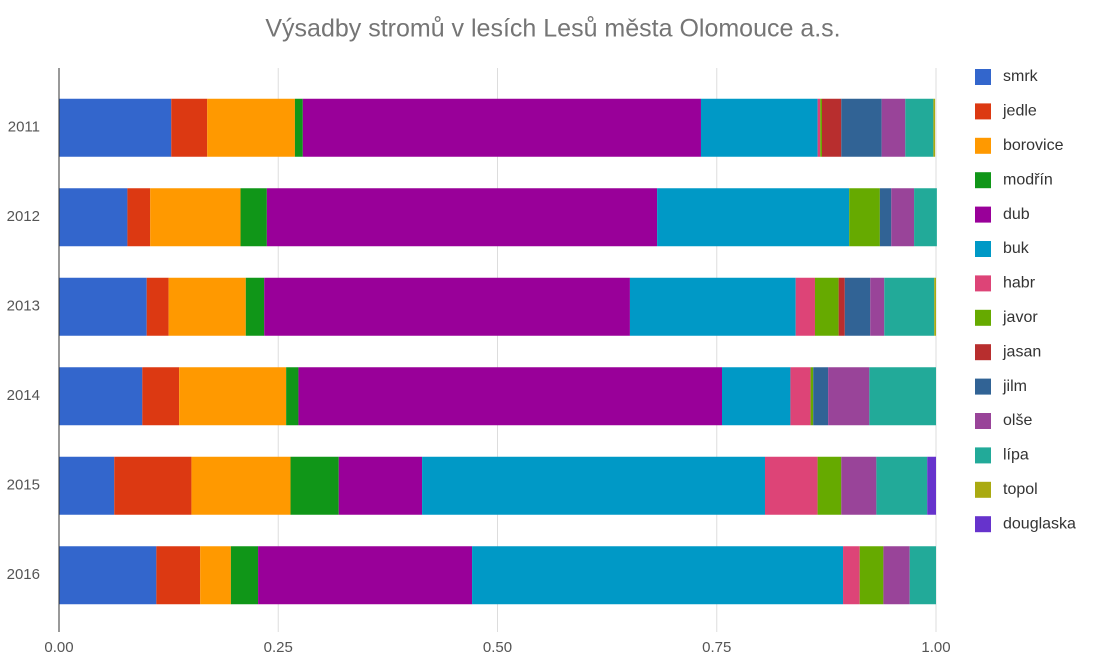 The width and height of the screenshot is (1099, 660). Describe the element at coordinates (1017, 420) in the screenshot. I see `legend-label: olše` at that location.